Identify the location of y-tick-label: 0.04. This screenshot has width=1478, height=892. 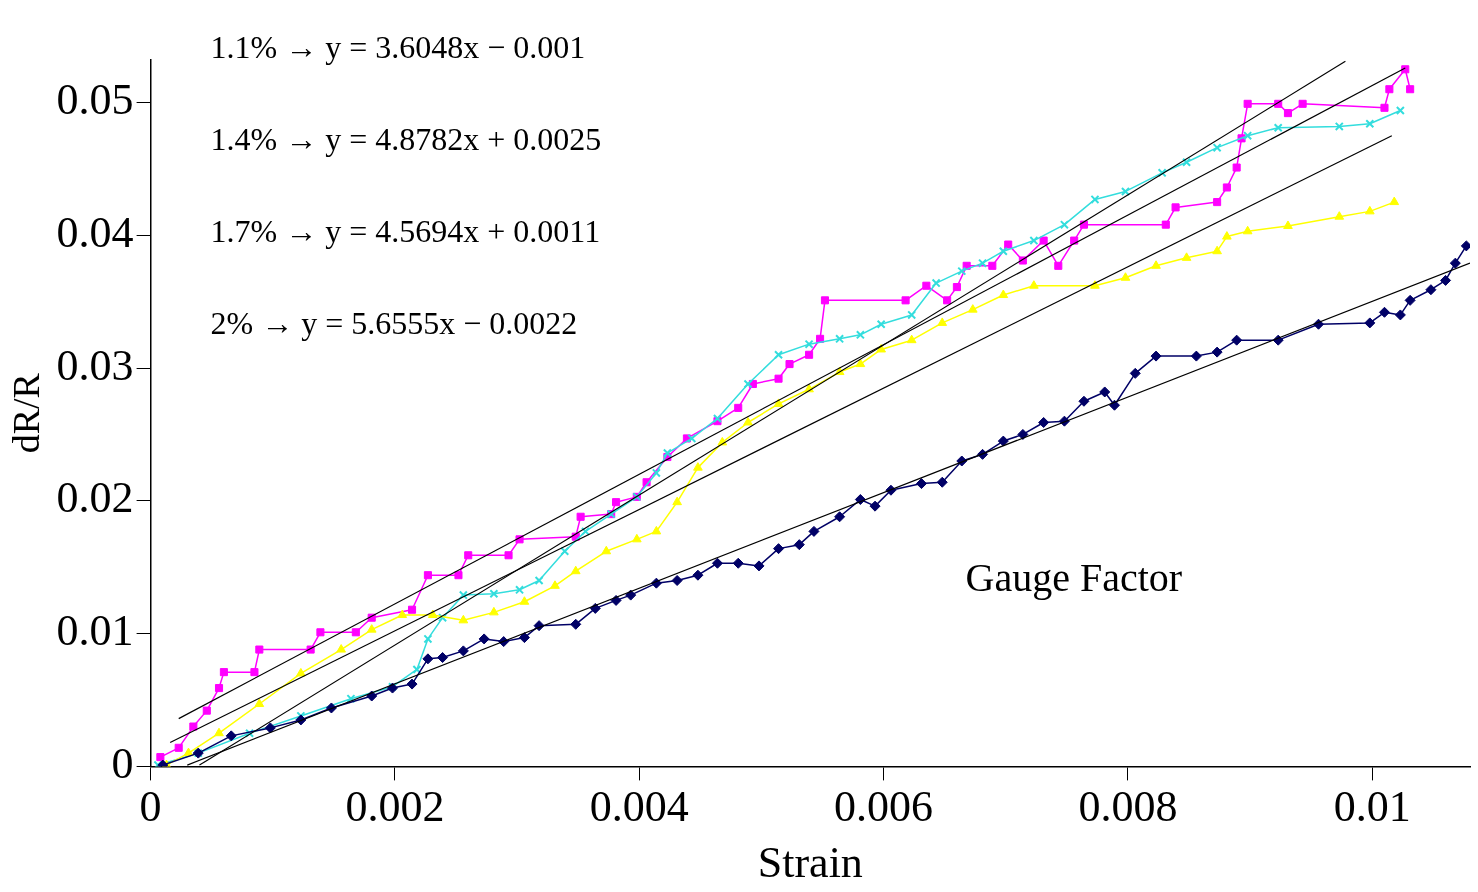
(95, 232).